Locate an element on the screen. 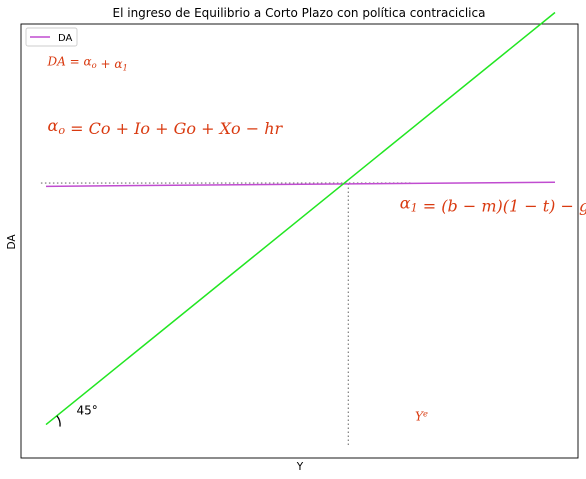 The width and height of the screenshot is (586, 479). x-axis-label: Y is located at coordinates (300, 467).